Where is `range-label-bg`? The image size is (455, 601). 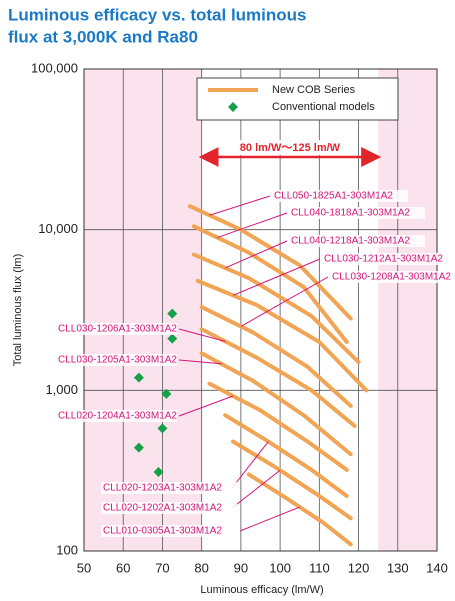
range-label-bg is located at coordinates (291, 147).